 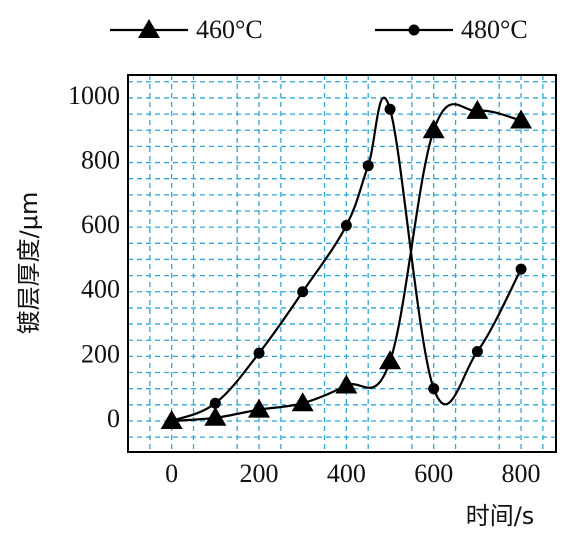 I want to click on x-tick-label: 0, so click(x=171, y=473).